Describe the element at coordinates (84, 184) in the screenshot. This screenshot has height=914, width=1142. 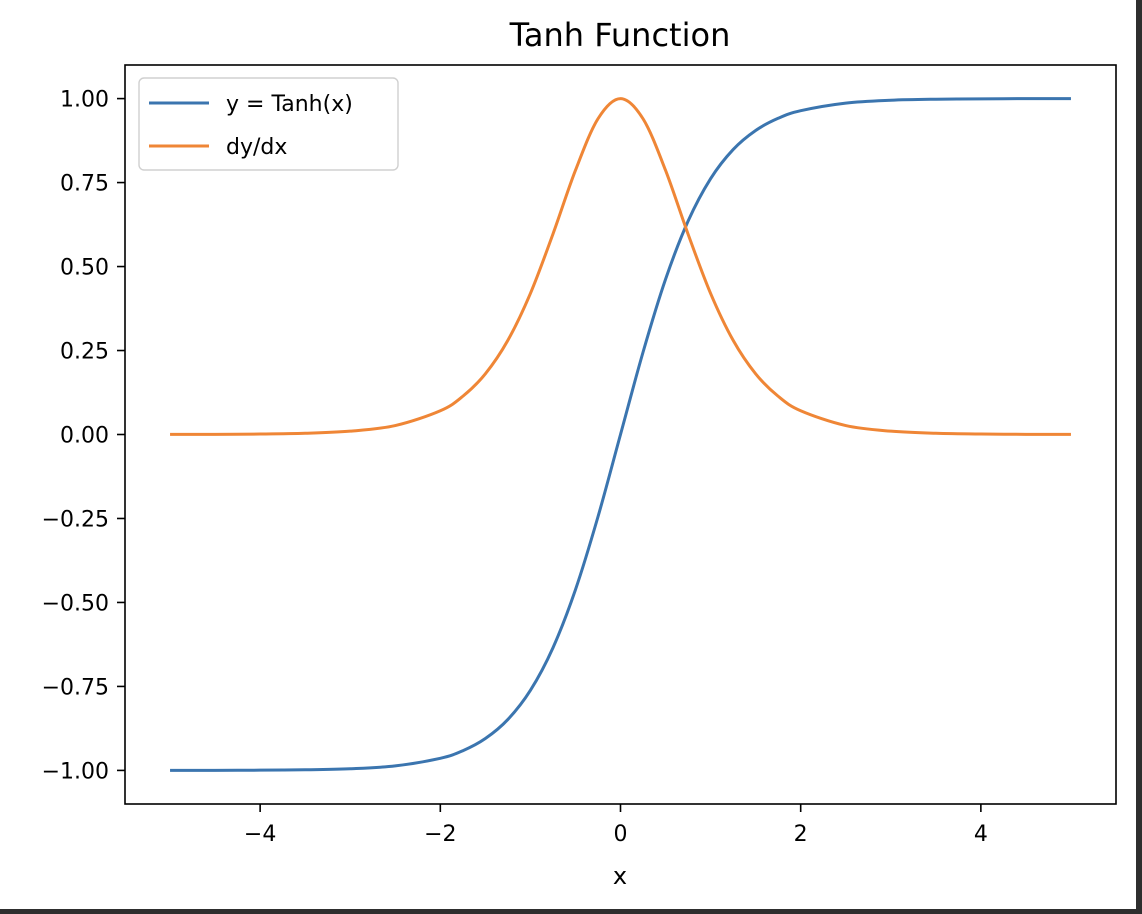
I see `y-tick-label: 0.75` at that location.